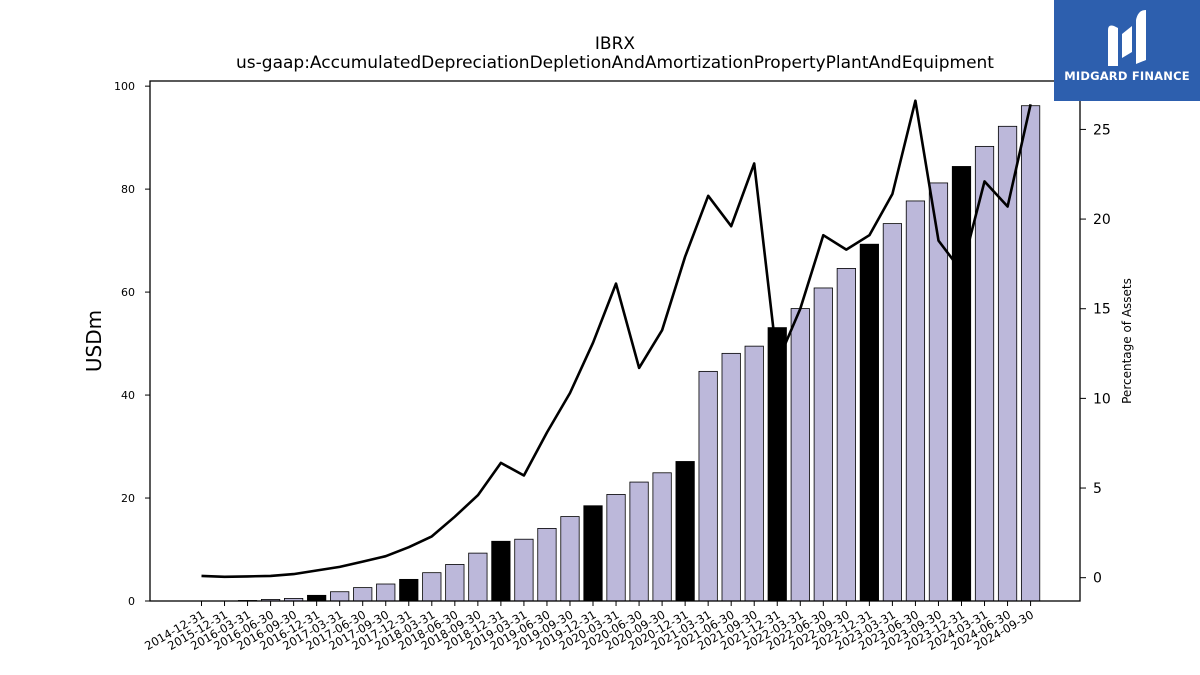  What do you see at coordinates (615, 44) in the screenshot?
I see `chart-title: IBRX` at bounding box center [615, 44].